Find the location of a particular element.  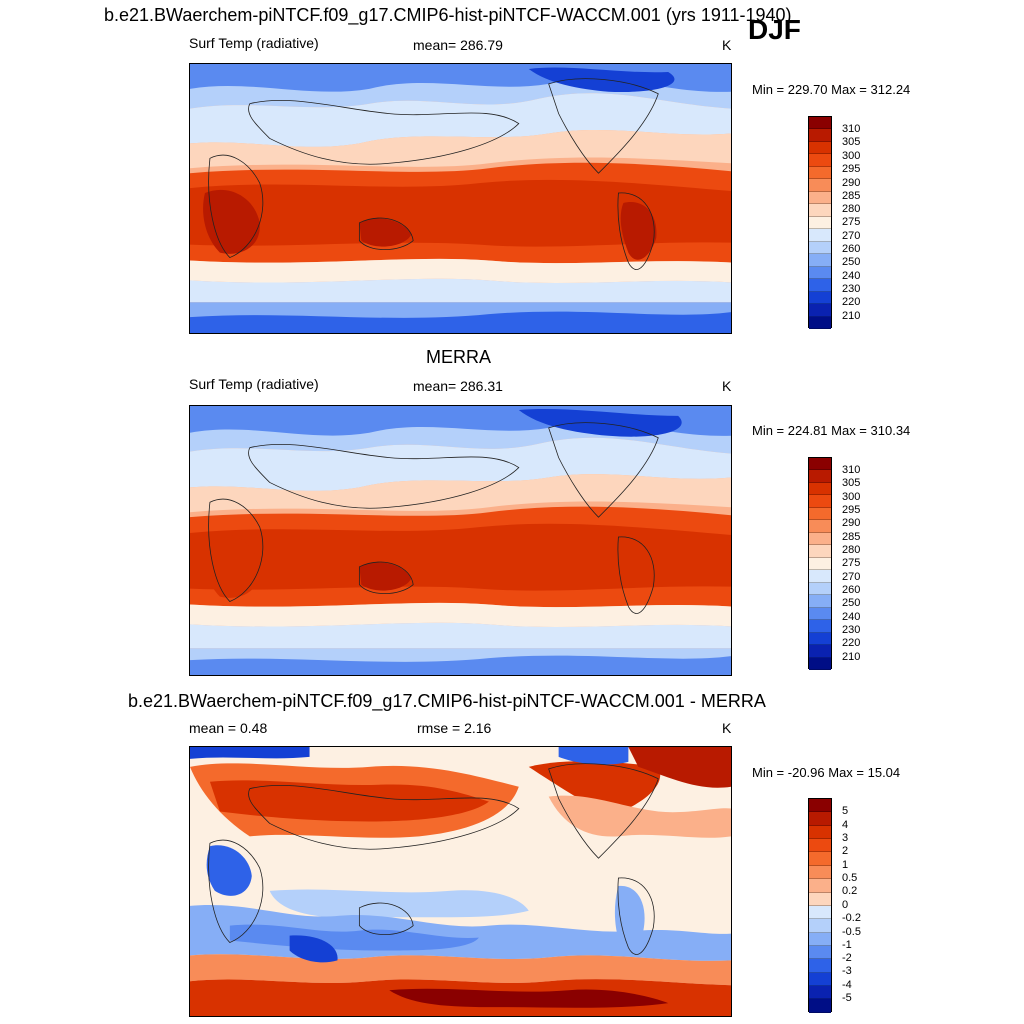

panel1-colorbar-tick: 230 is located at coordinates (851, 289).